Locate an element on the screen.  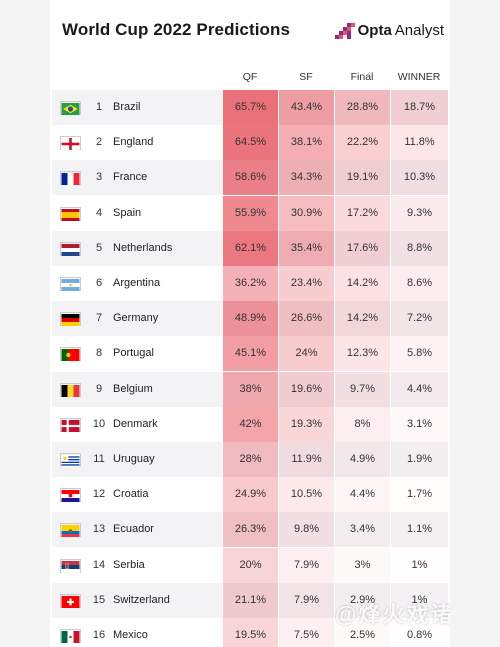
cell-winner: 11.8% is located at coordinates (419, 143).